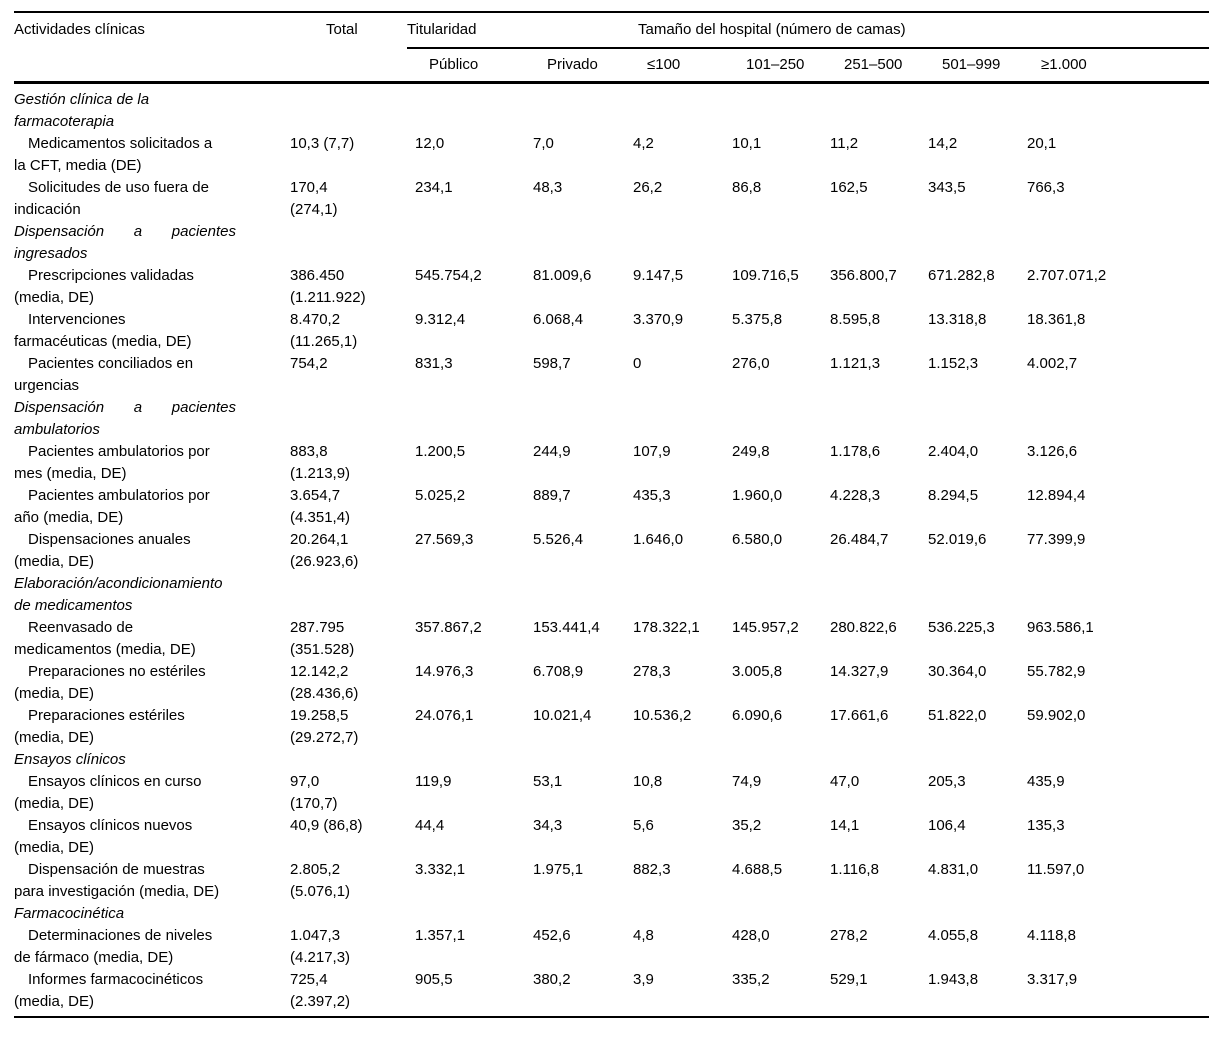 The height and width of the screenshot is (1040, 1223). I want to click on header-group-ownership: Titularidad, so click(442, 29).